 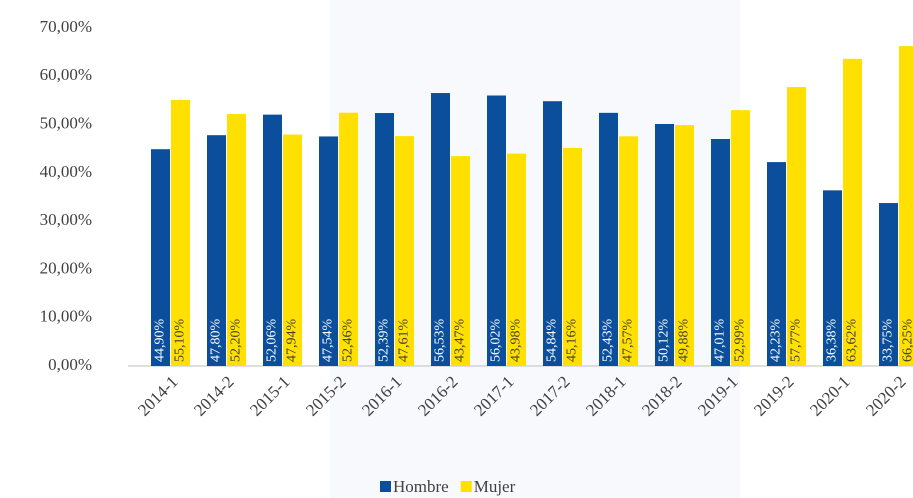 What do you see at coordinates (684, 341) in the screenshot?
I see `value-label: 49,88%` at bounding box center [684, 341].